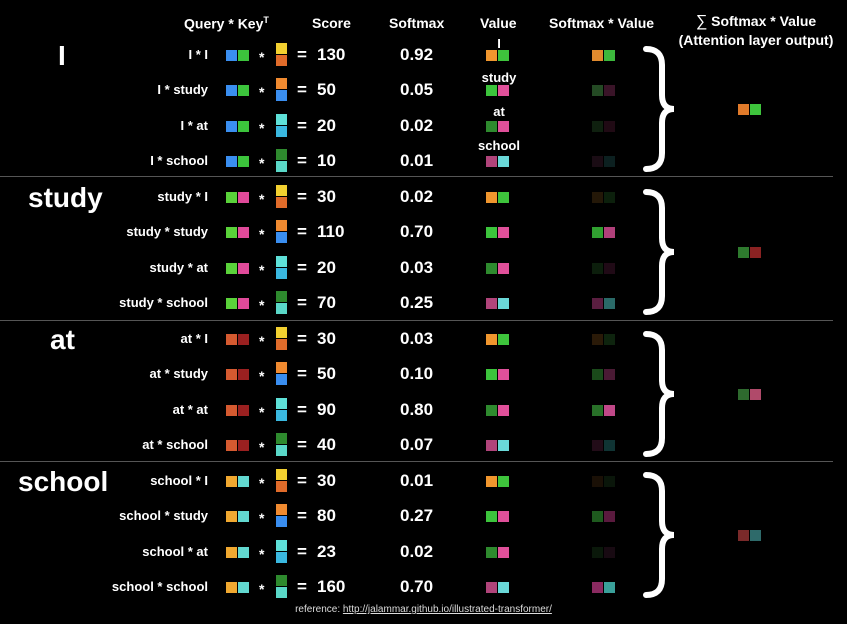 This screenshot has width=847, height=624. What do you see at coordinates (62, 55) in the screenshot?
I see `query-word: I` at bounding box center [62, 55].